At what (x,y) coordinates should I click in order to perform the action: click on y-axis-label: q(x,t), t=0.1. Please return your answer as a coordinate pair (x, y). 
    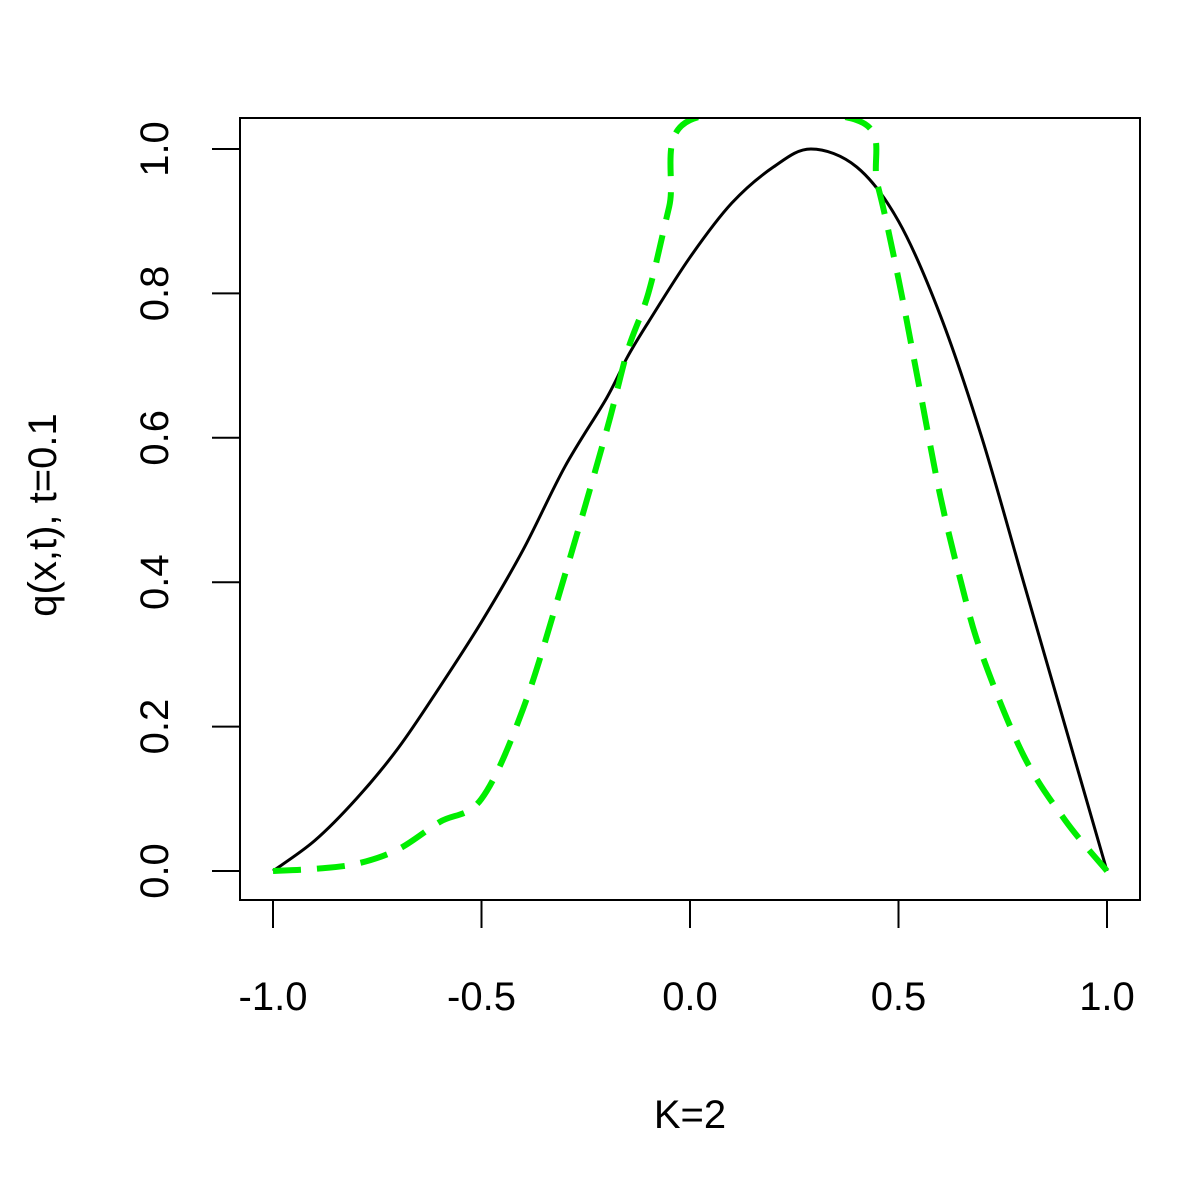
    Looking at the image, I should click on (43, 514).